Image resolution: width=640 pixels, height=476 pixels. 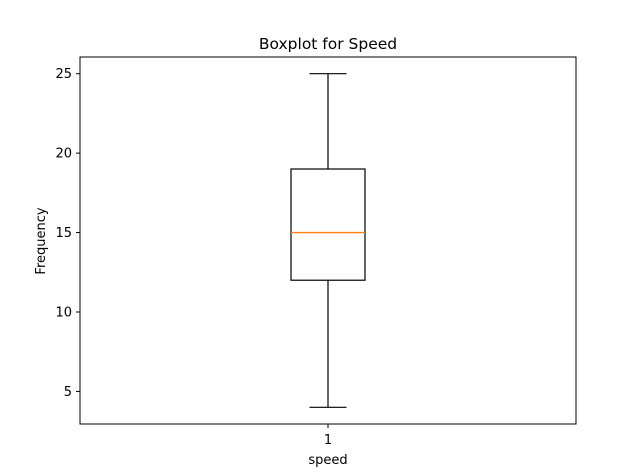 What do you see at coordinates (41, 240) in the screenshot?
I see `y-axis-label: Frequency` at bounding box center [41, 240].